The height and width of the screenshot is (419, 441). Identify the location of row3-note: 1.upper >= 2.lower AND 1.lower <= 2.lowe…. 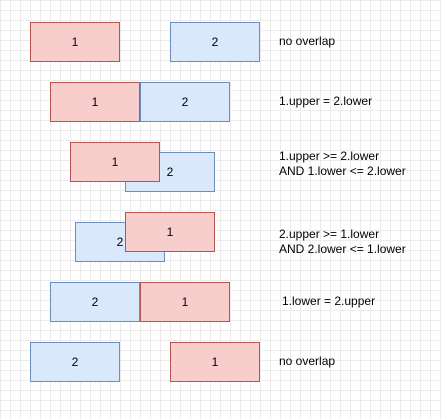
(342, 164).